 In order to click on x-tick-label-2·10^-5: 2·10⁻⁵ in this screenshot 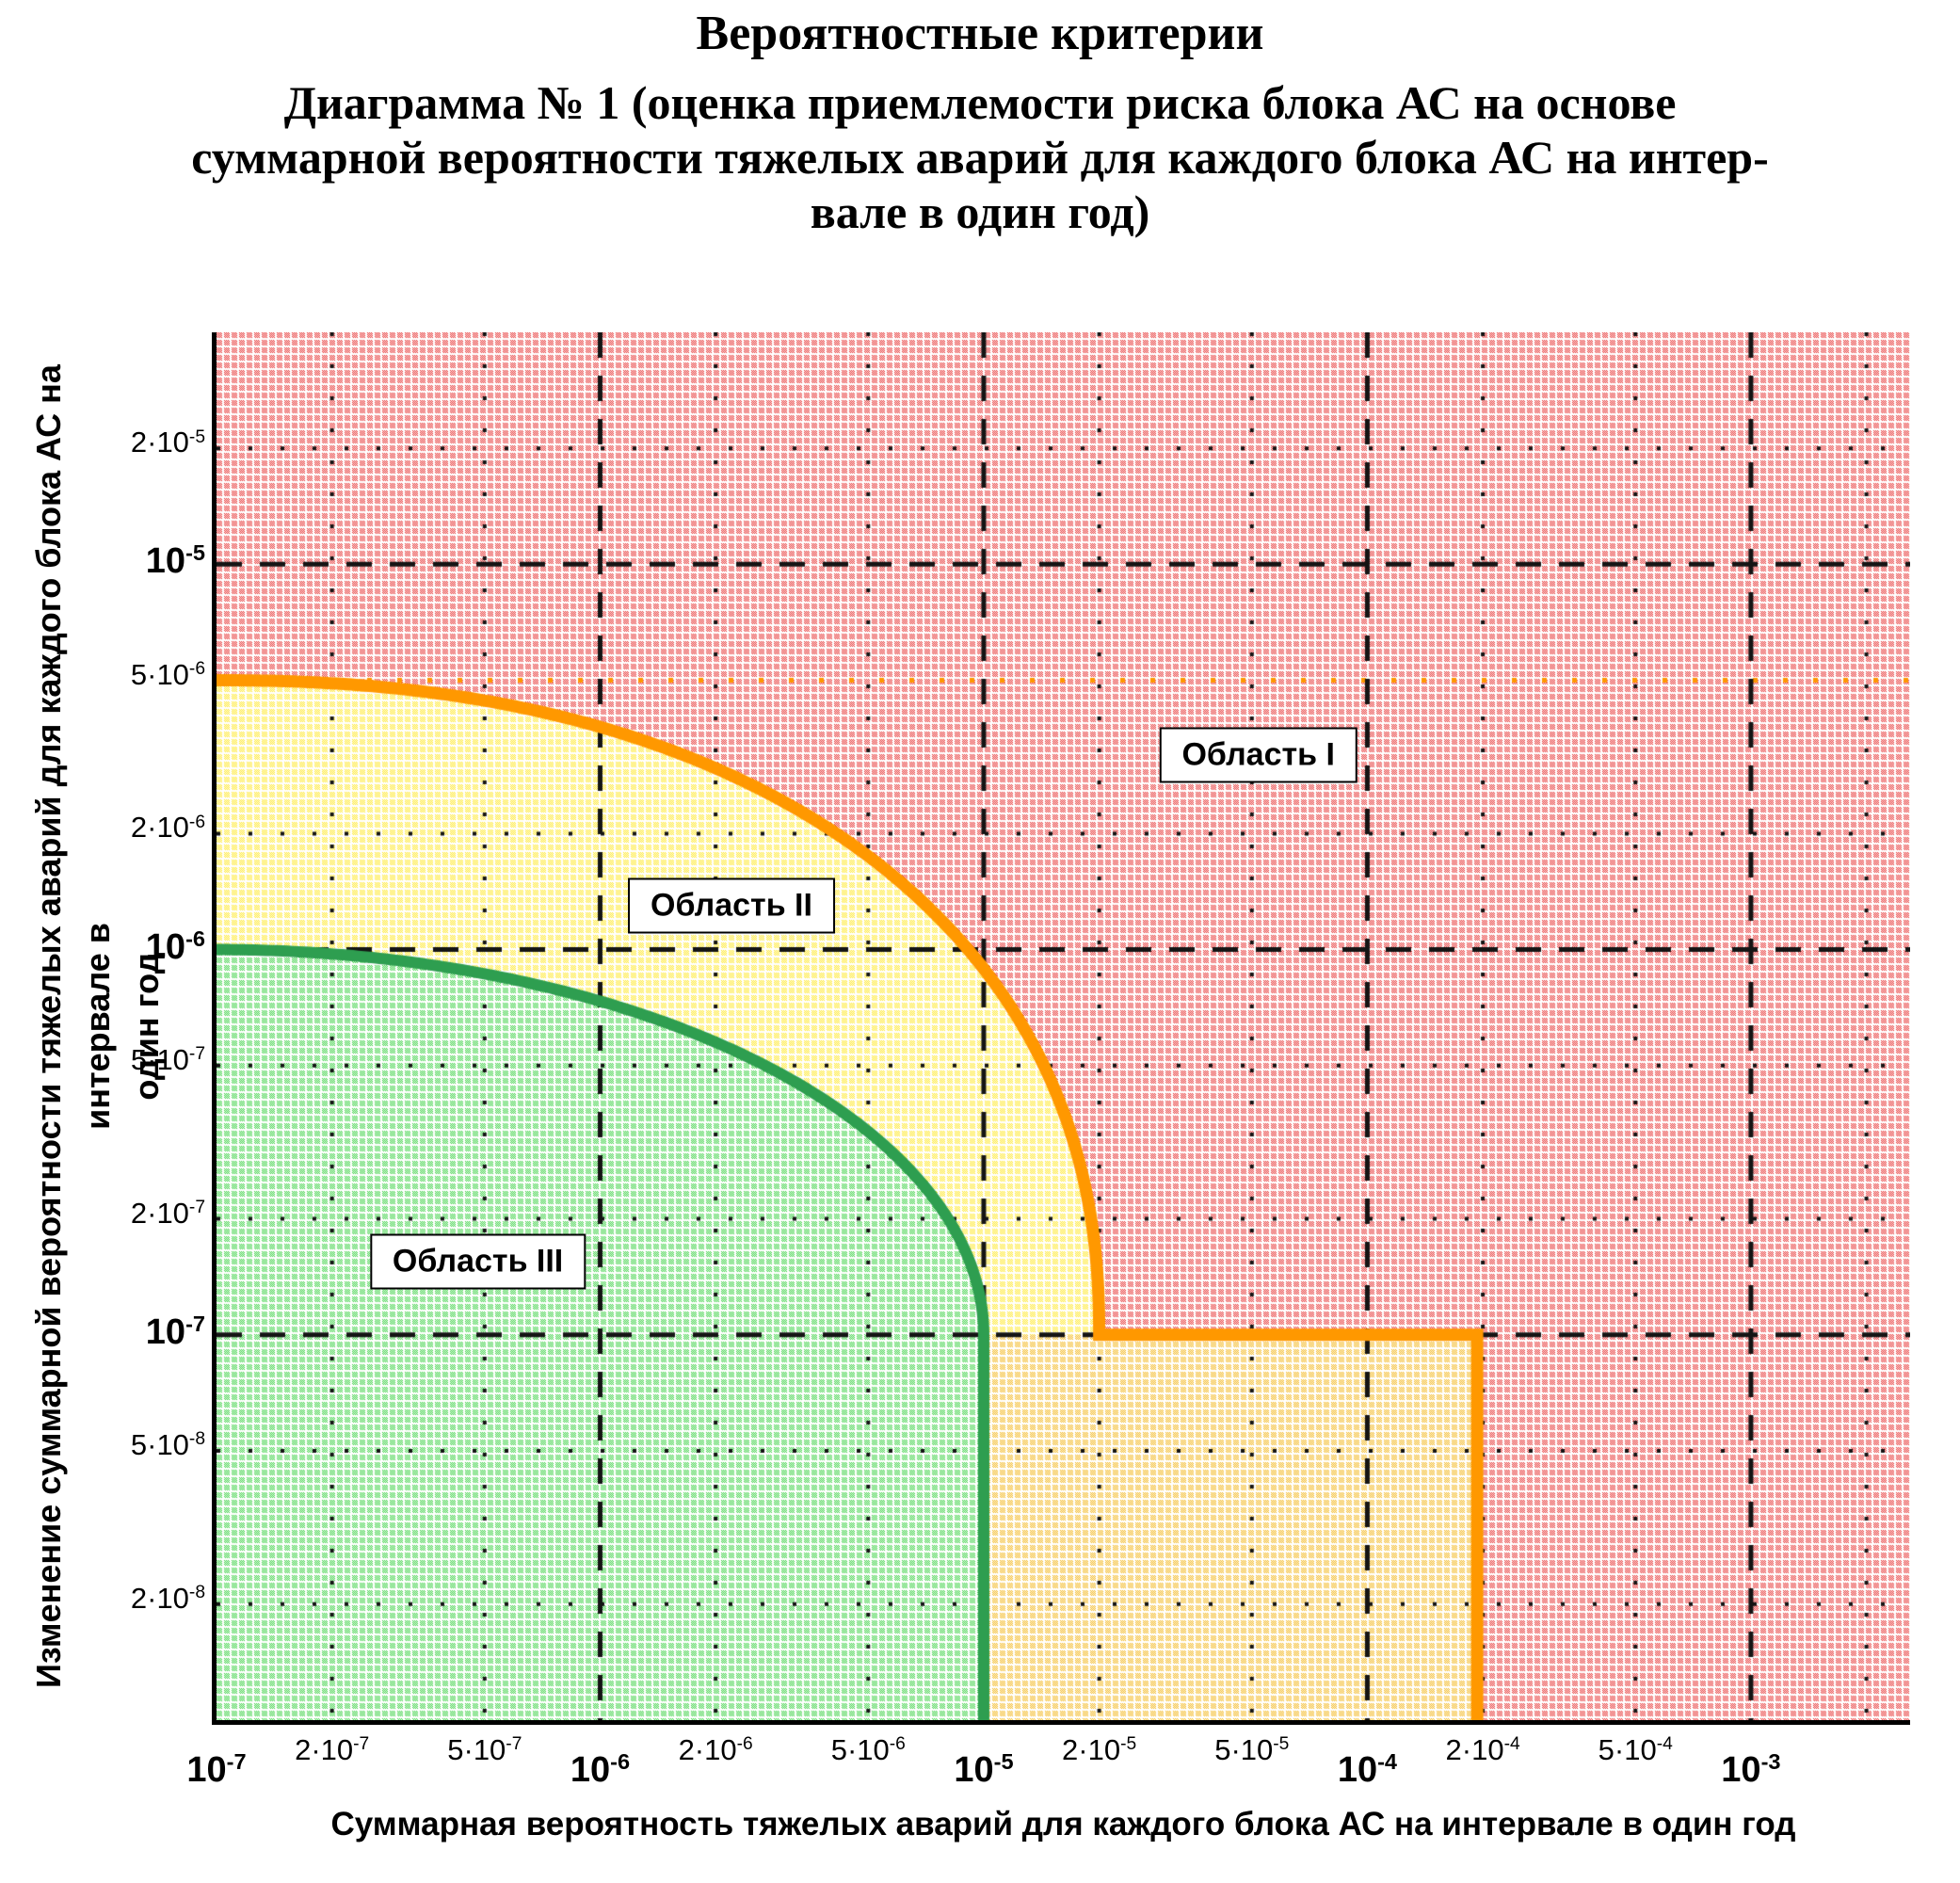, I will do `click(1099, 1749)`.